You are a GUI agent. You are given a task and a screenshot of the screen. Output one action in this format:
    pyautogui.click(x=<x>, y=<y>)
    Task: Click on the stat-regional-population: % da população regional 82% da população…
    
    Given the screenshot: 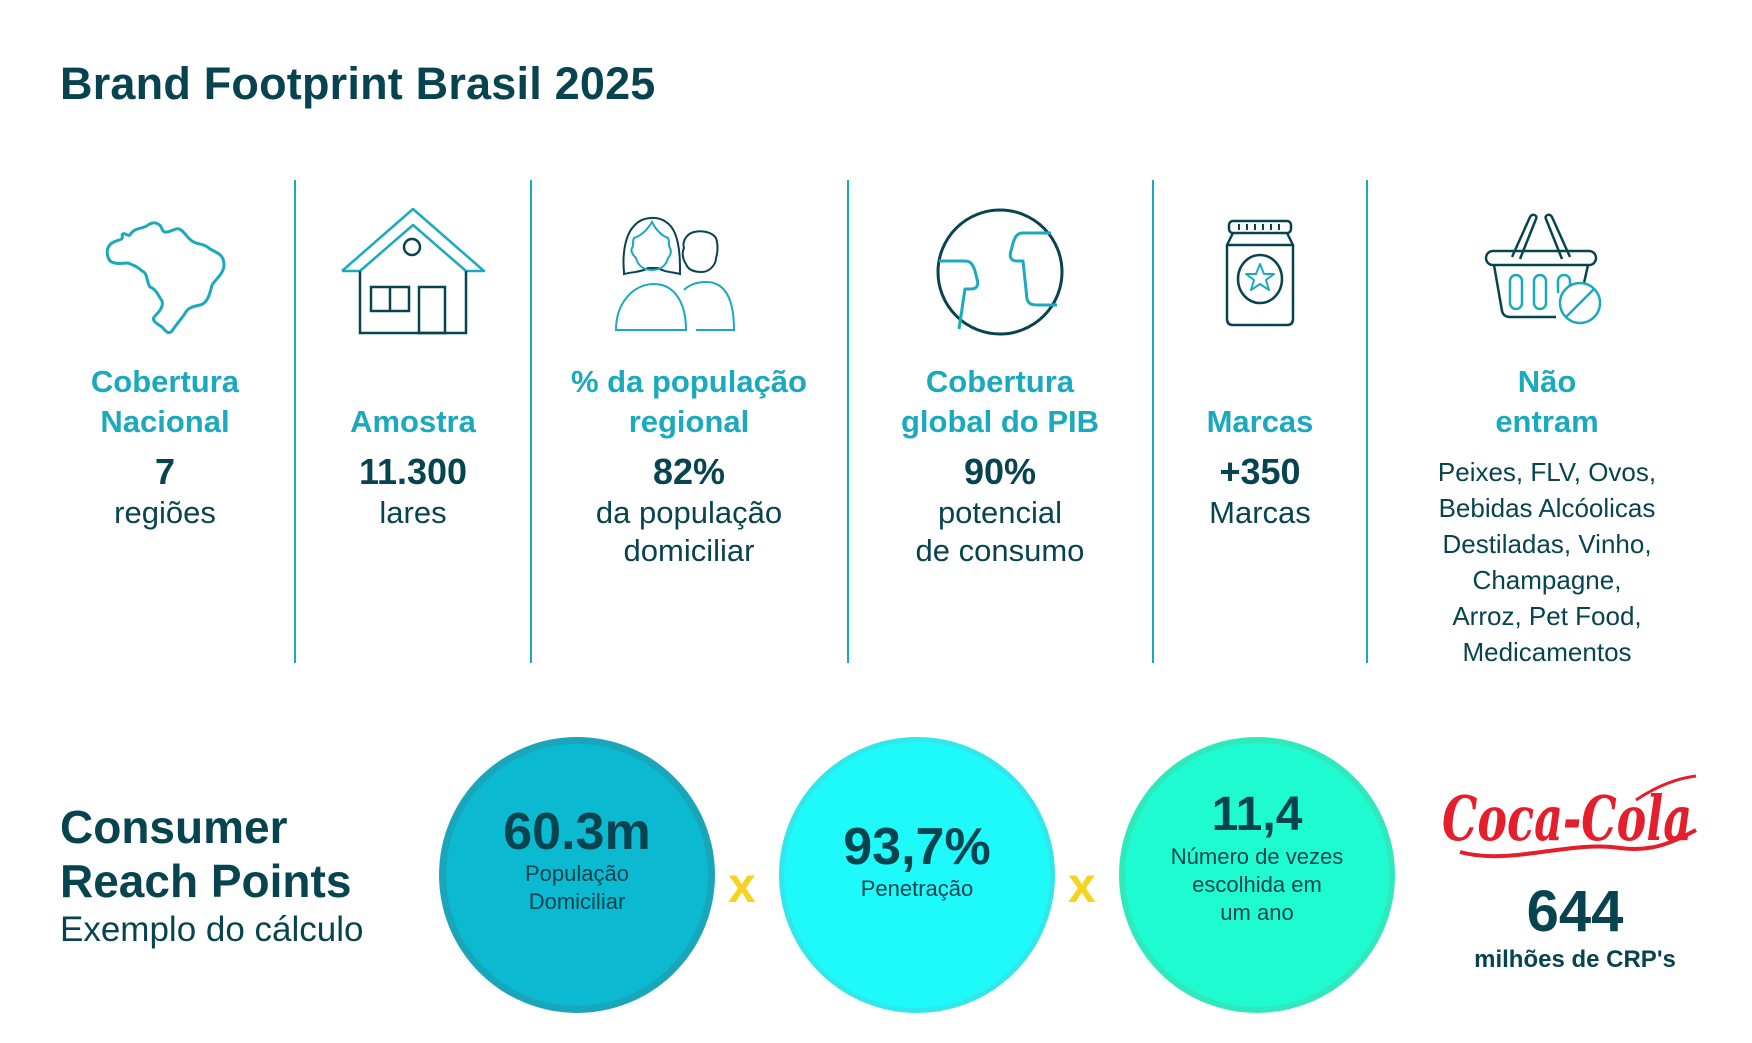 What is the action you would take?
    pyautogui.click(x=689, y=375)
    